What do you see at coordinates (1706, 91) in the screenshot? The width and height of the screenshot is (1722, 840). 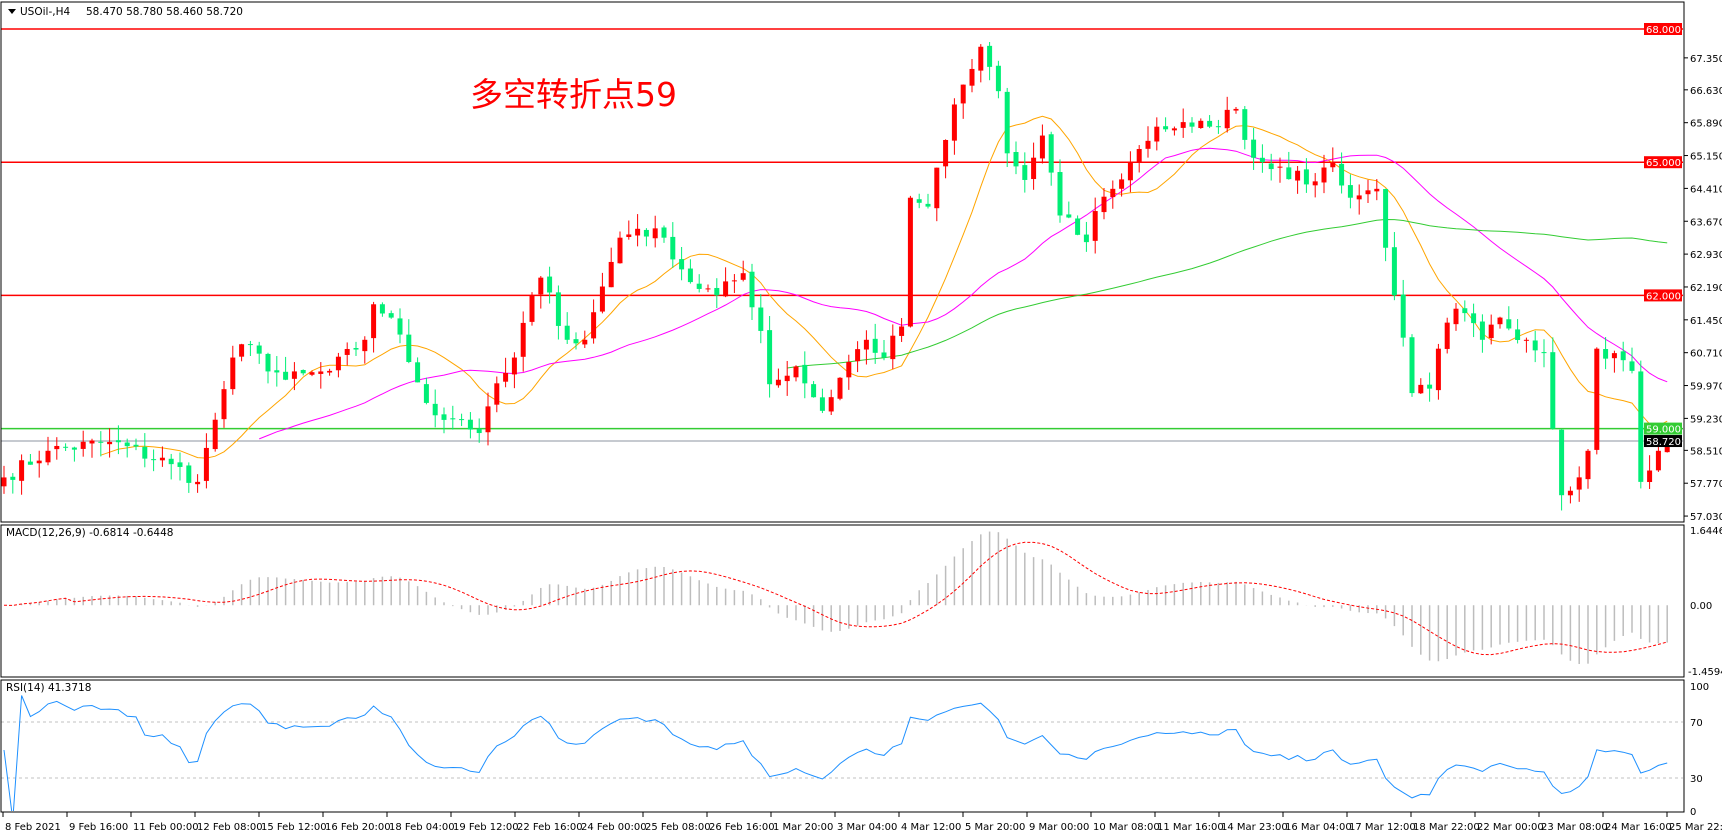 I see `price-tick-label: 66.630` at bounding box center [1706, 91].